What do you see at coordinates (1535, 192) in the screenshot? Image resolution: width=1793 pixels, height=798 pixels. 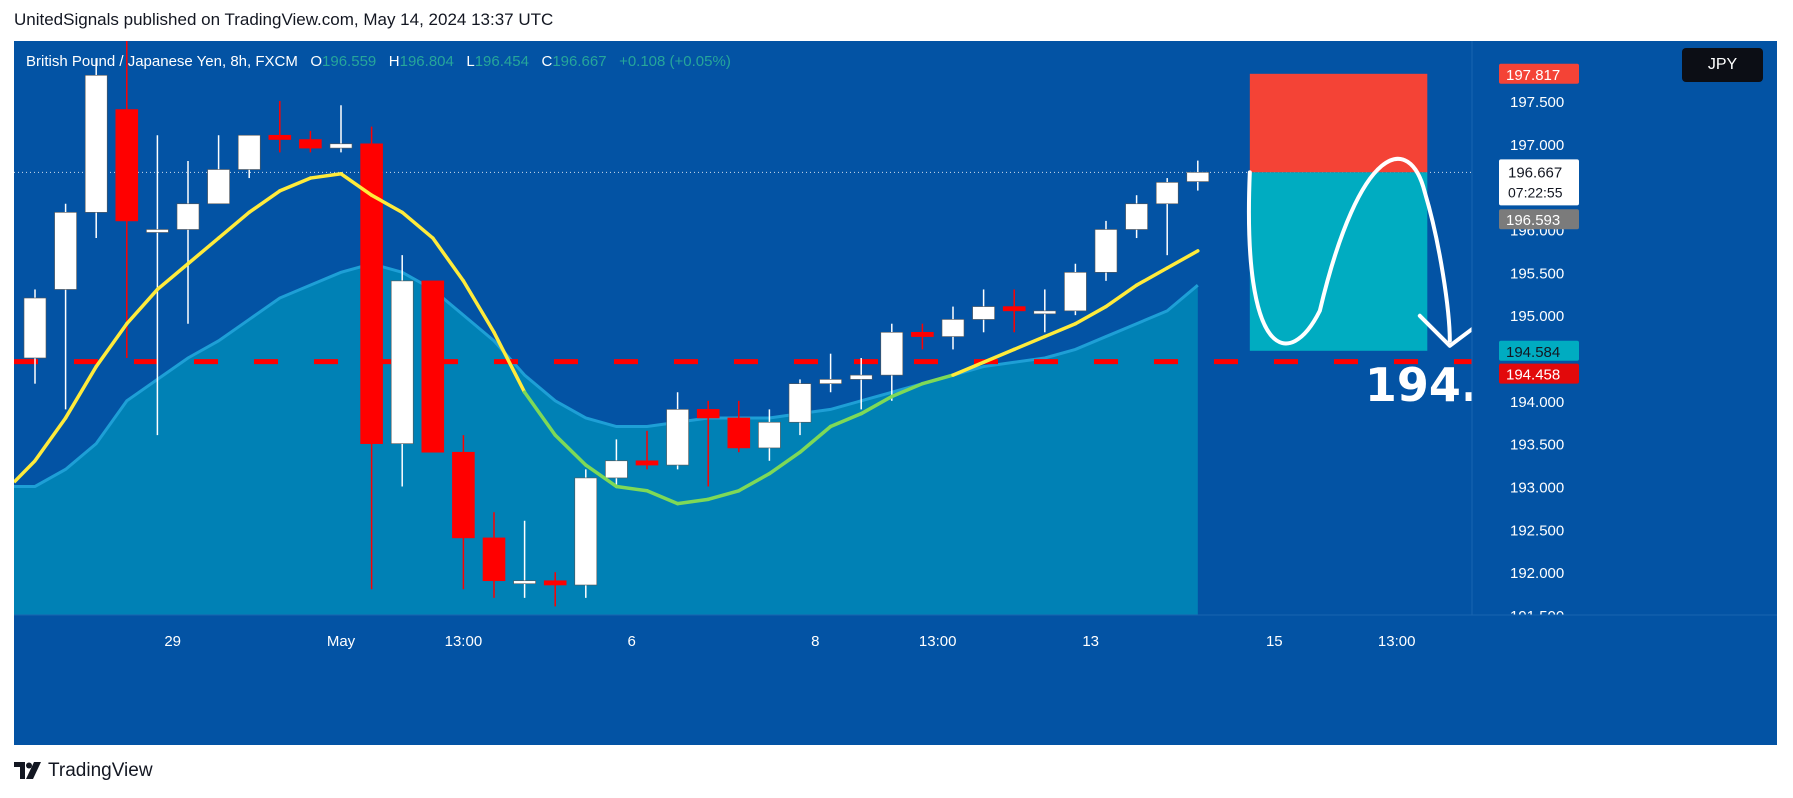 I see `bar-countdown: 07:22:55` at bounding box center [1535, 192].